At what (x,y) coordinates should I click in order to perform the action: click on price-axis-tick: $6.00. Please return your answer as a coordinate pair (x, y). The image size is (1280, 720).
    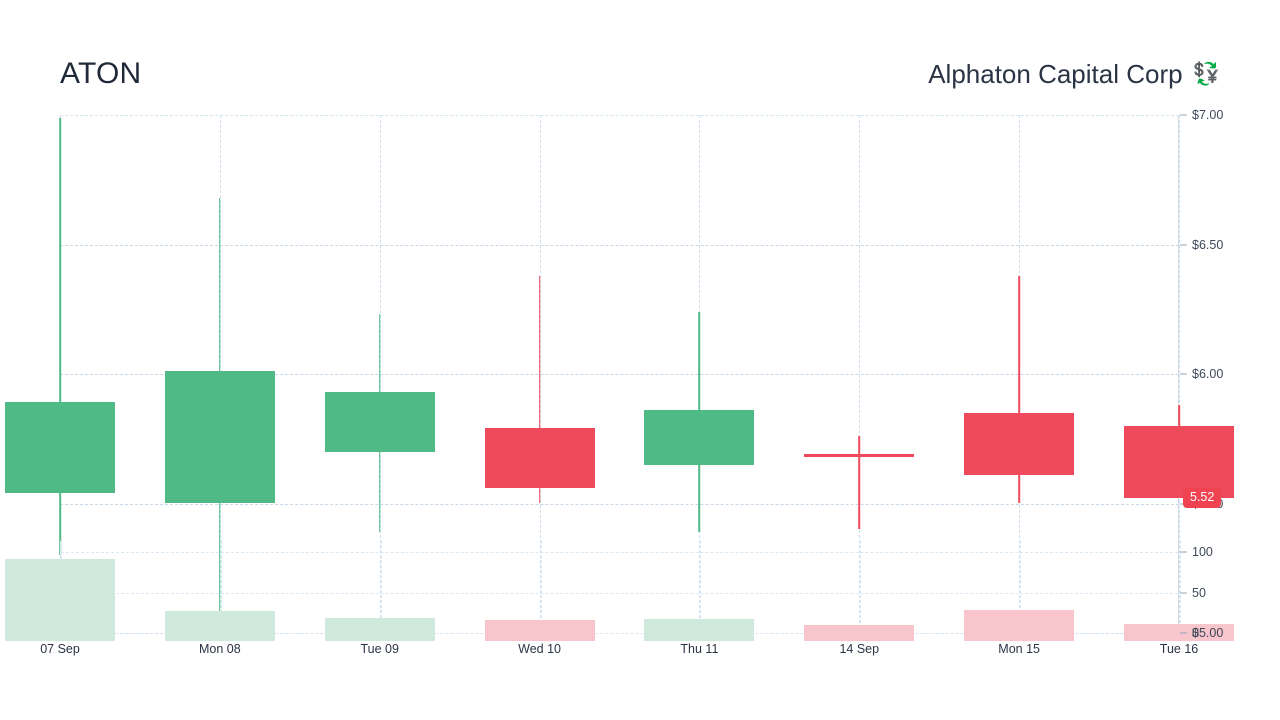
    Looking at the image, I should click on (1208, 374).